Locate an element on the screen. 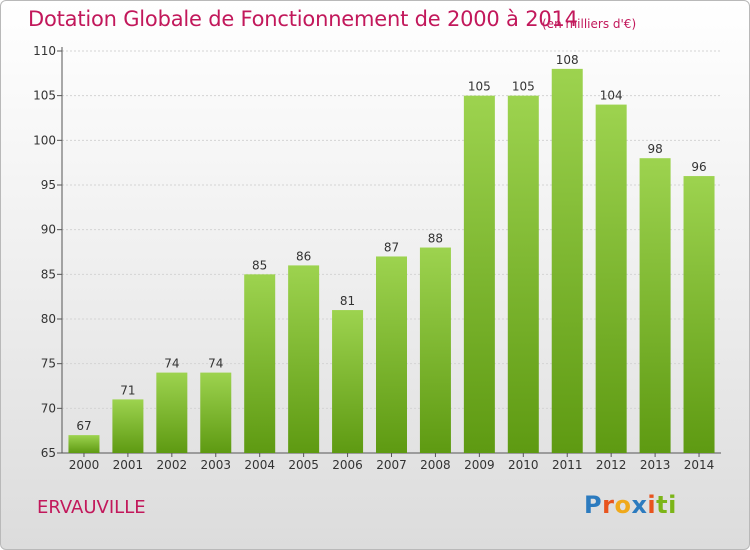 The width and height of the screenshot is (750, 550). bar-2014 is located at coordinates (699, 315).